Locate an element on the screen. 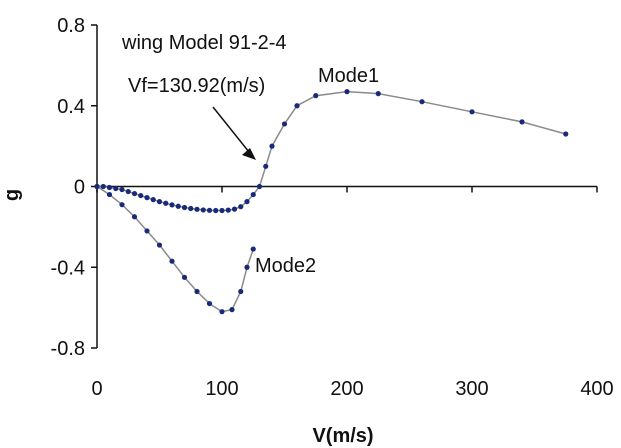 The image size is (621, 448). y-tick-label: 0.8 is located at coordinates (71, 26).